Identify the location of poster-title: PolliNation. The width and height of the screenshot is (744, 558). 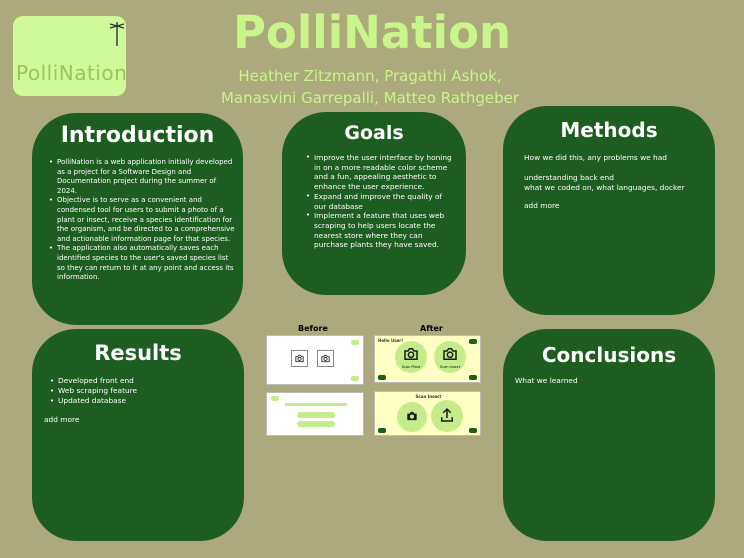
(372, 32).